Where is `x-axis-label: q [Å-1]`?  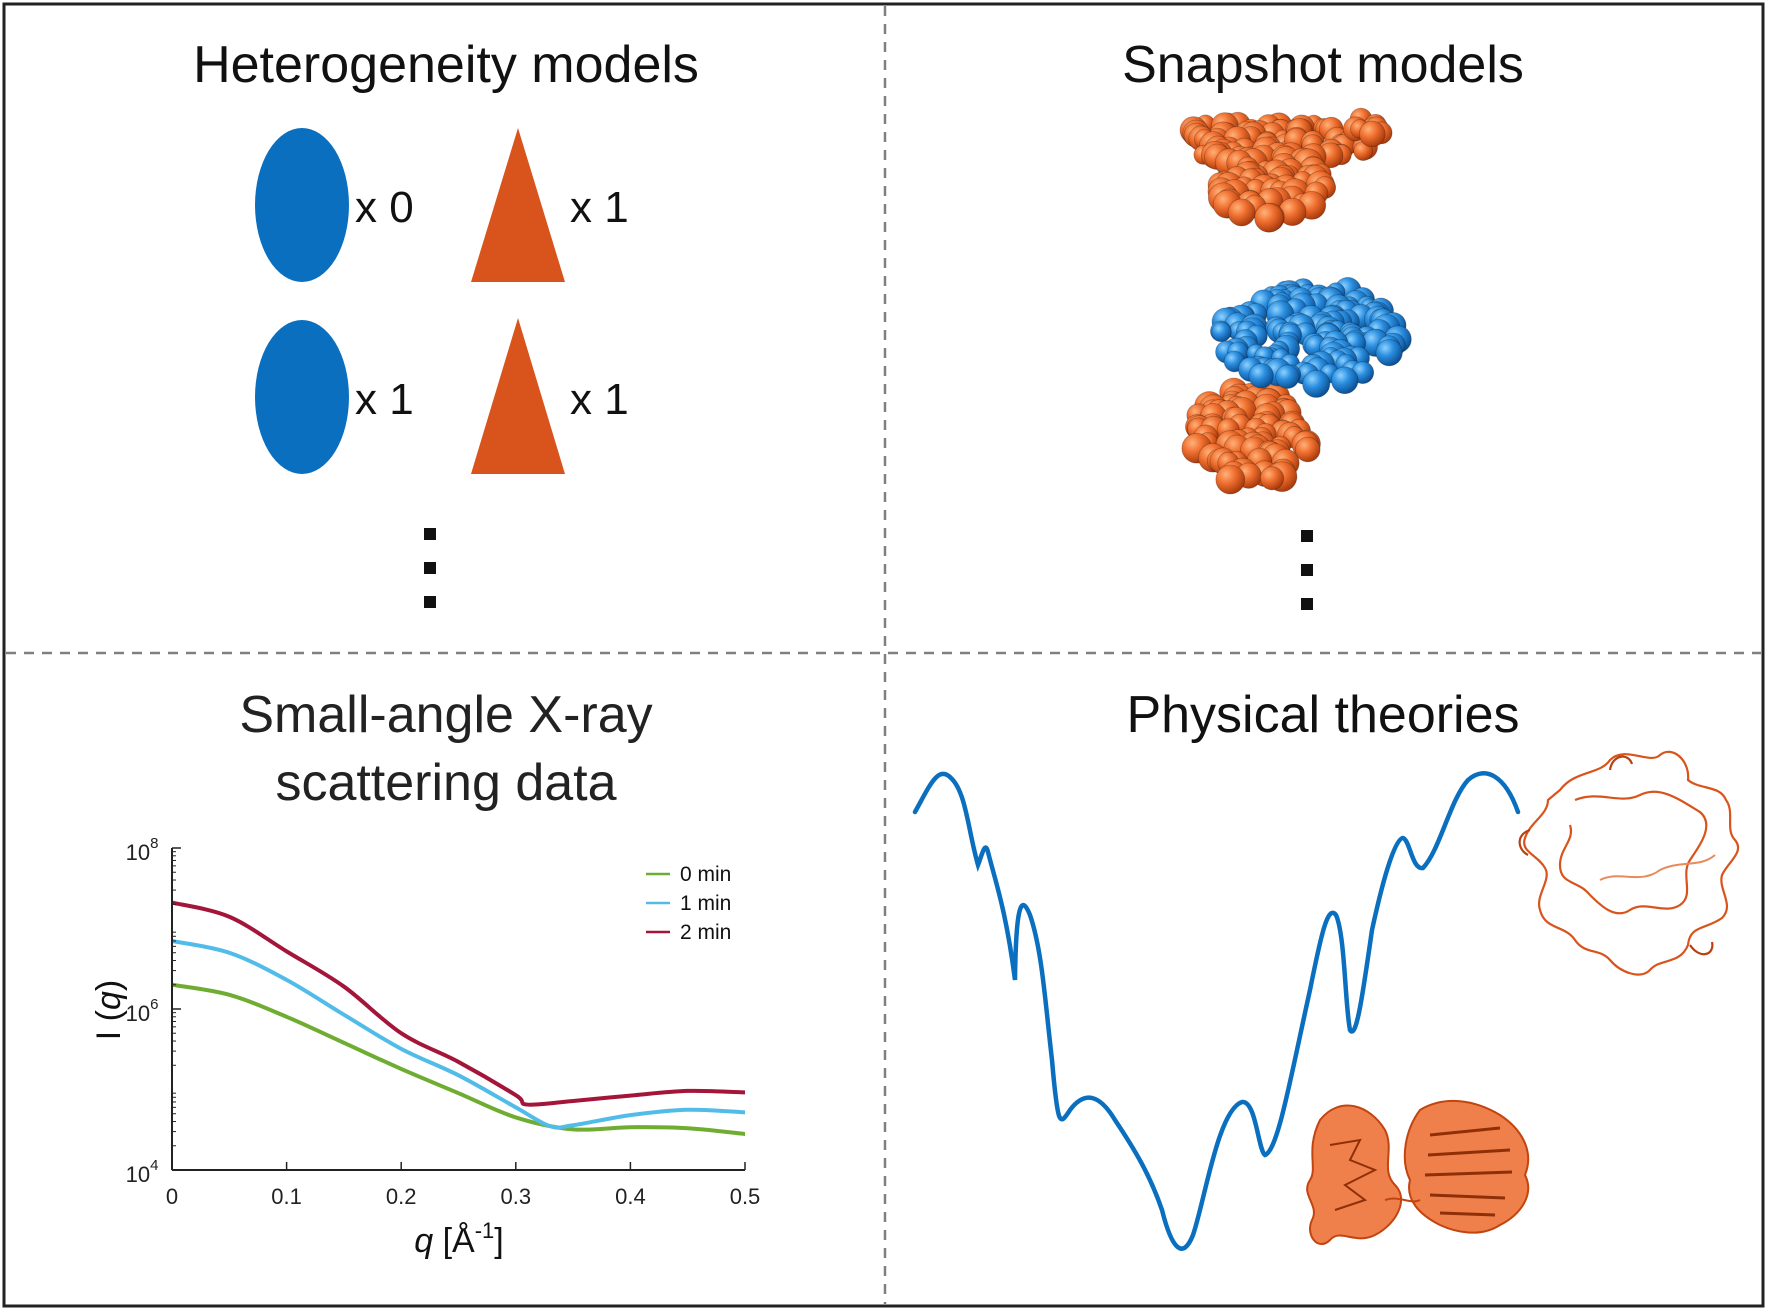 x-axis-label: q [Å-1] is located at coordinates (459, 1239).